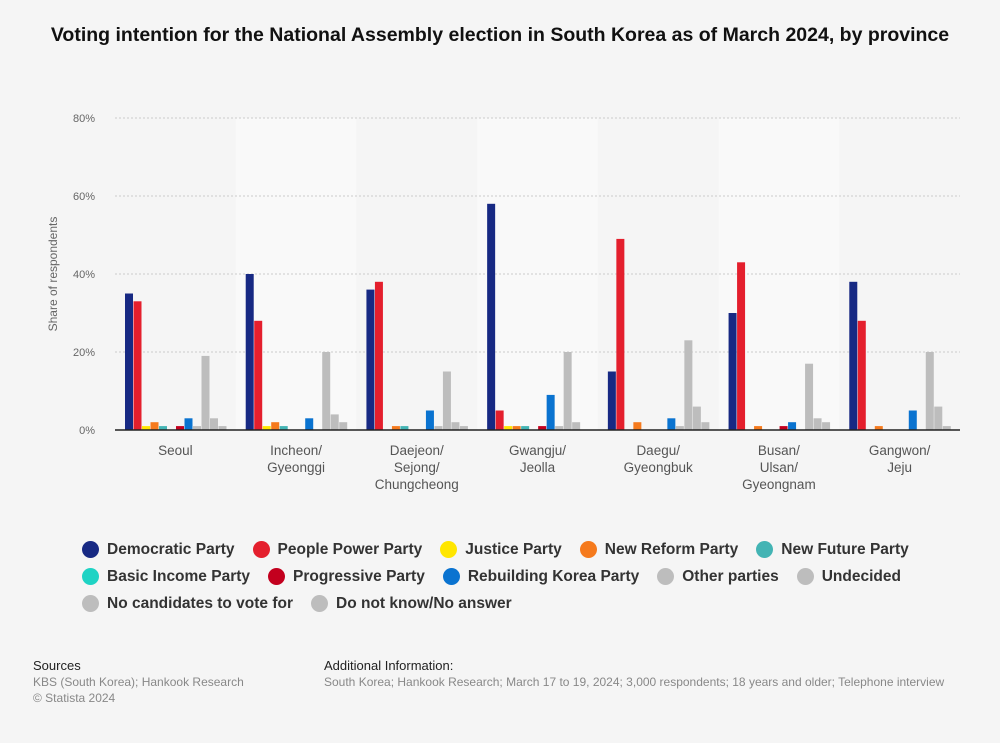  I want to click on y-tick-label: 60%, so click(84, 197).